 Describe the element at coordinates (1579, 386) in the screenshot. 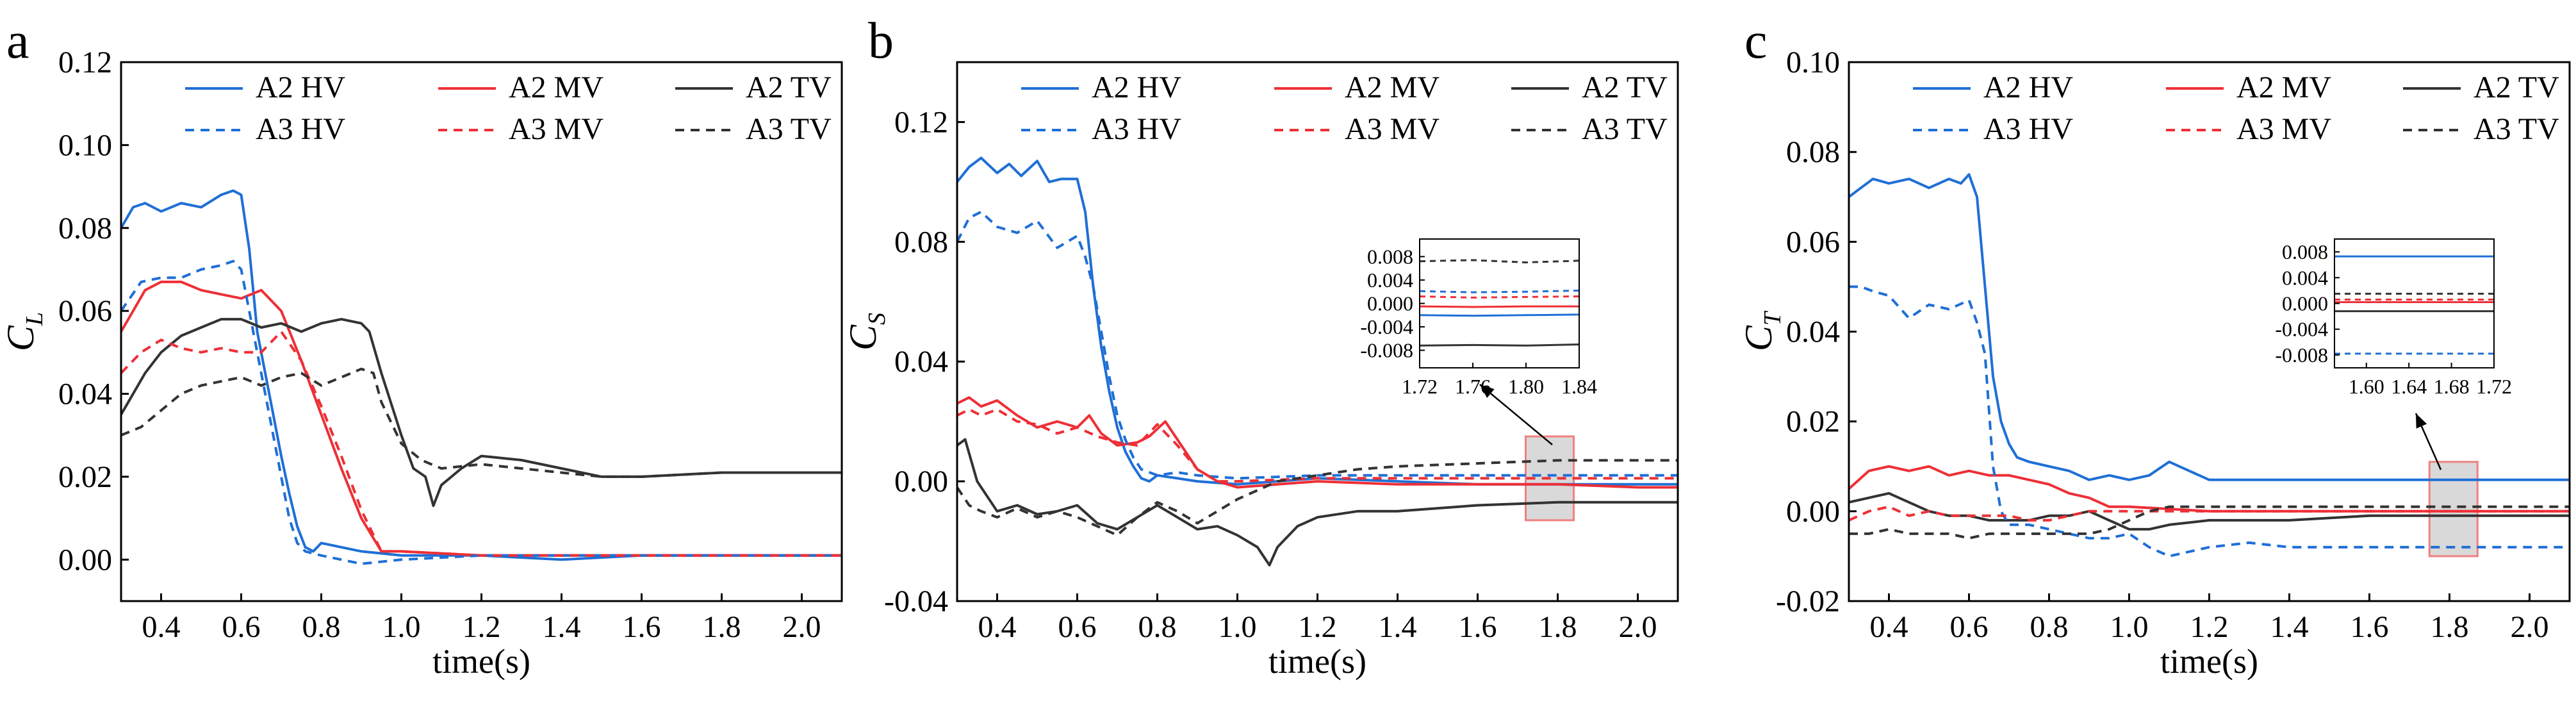

I see `inset-x-tick-label: 1.84` at that location.